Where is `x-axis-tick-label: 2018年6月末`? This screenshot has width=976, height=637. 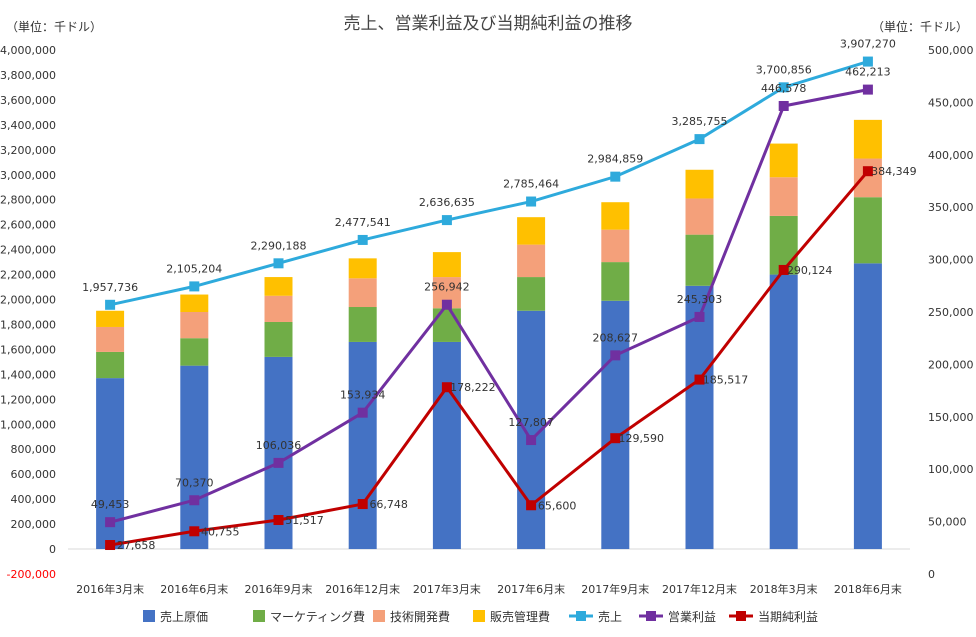 x-axis-tick-label: 2018年6月末 is located at coordinates (868, 589).